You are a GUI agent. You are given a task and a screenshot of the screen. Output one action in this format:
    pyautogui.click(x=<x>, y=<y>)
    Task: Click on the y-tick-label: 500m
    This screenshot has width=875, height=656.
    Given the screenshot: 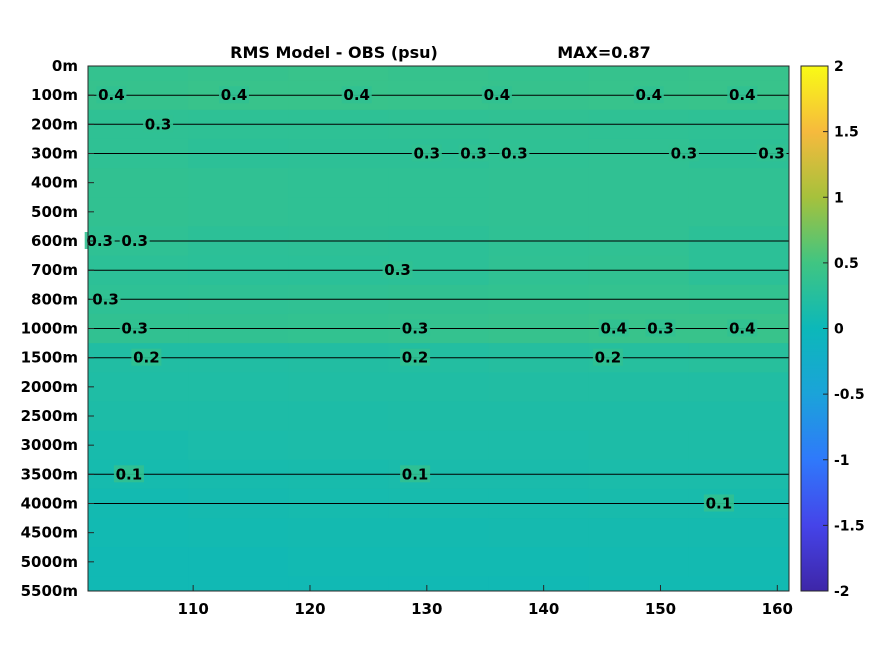 What is the action you would take?
    pyautogui.click(x=54, y=212)
    